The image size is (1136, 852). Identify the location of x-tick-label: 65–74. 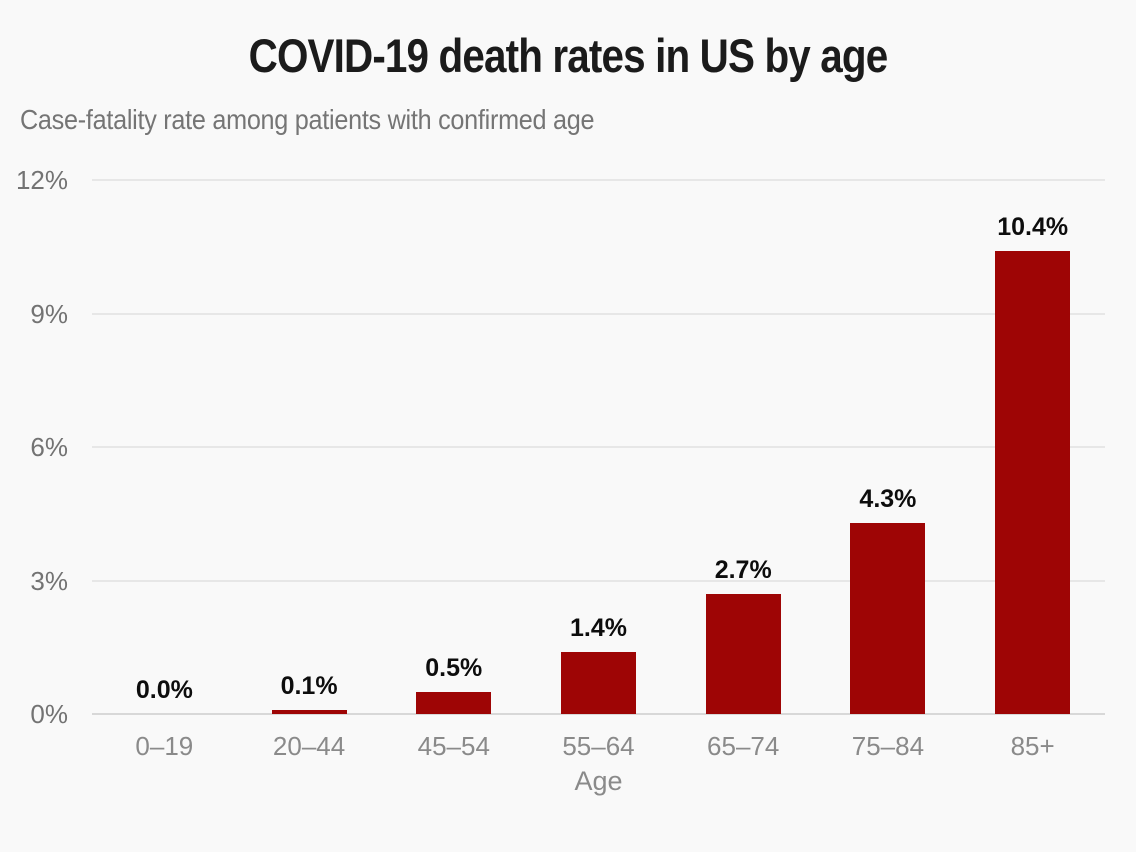
(743, 746).